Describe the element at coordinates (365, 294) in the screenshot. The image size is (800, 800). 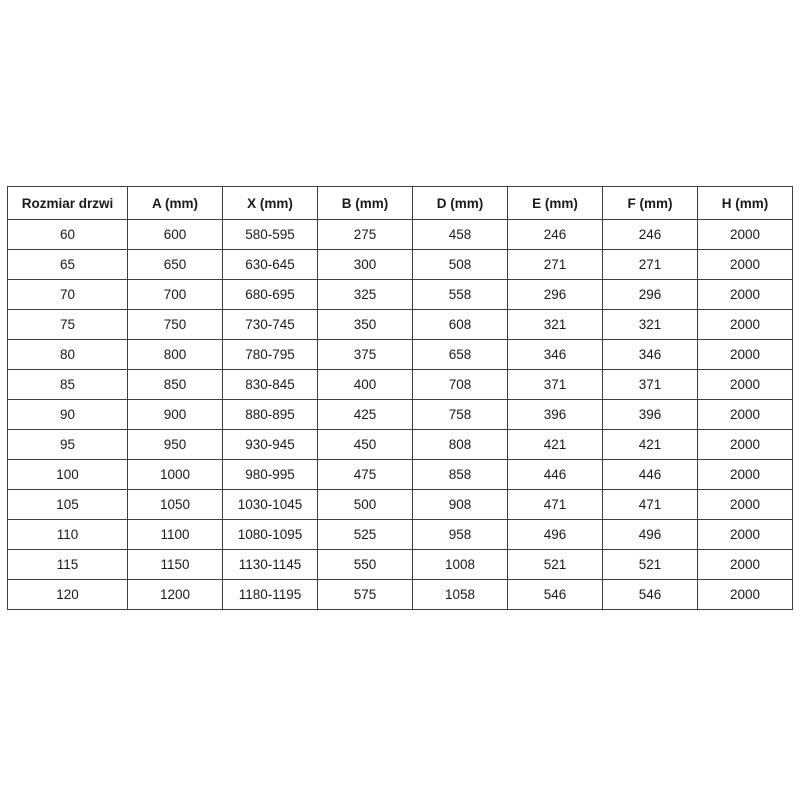
I see `table-cell: 325` at that location.